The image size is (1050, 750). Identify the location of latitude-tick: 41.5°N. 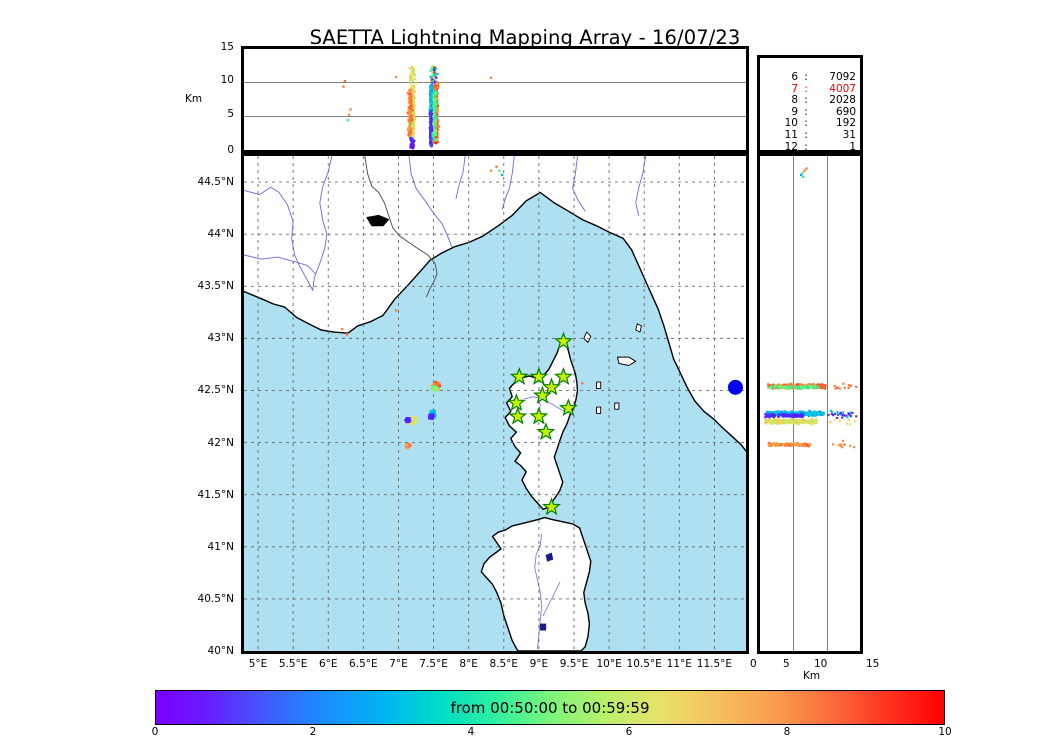
(215, 494).